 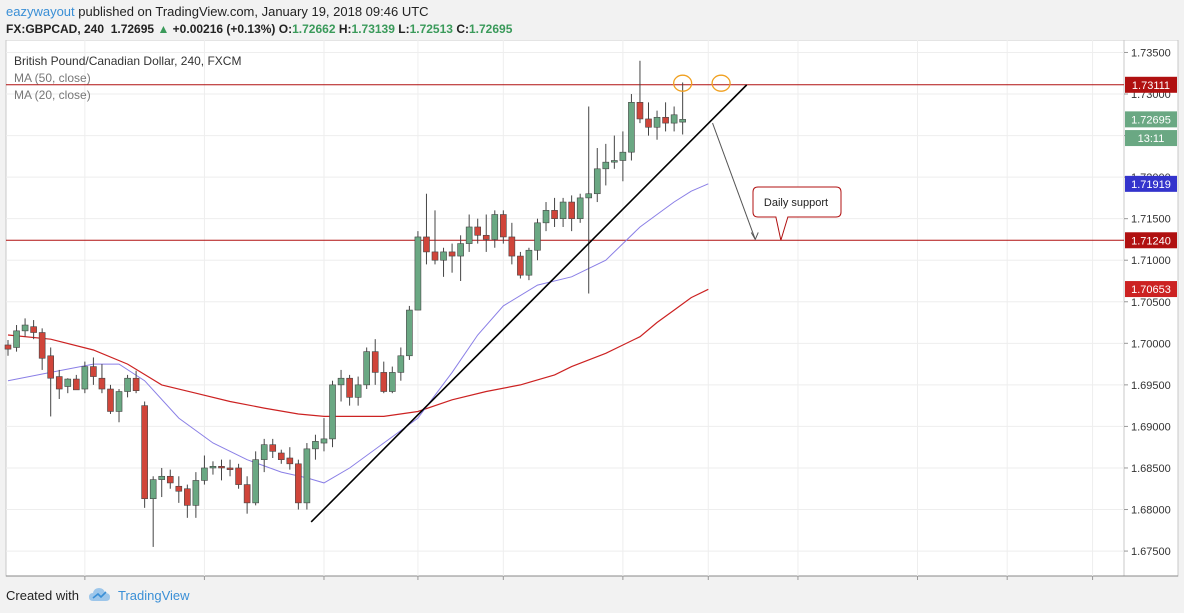 What do you see at coordinates (1151, 220) in the screenshot?
I see `y-tick-label: 1.71500` at bounding box center [1151, 220].